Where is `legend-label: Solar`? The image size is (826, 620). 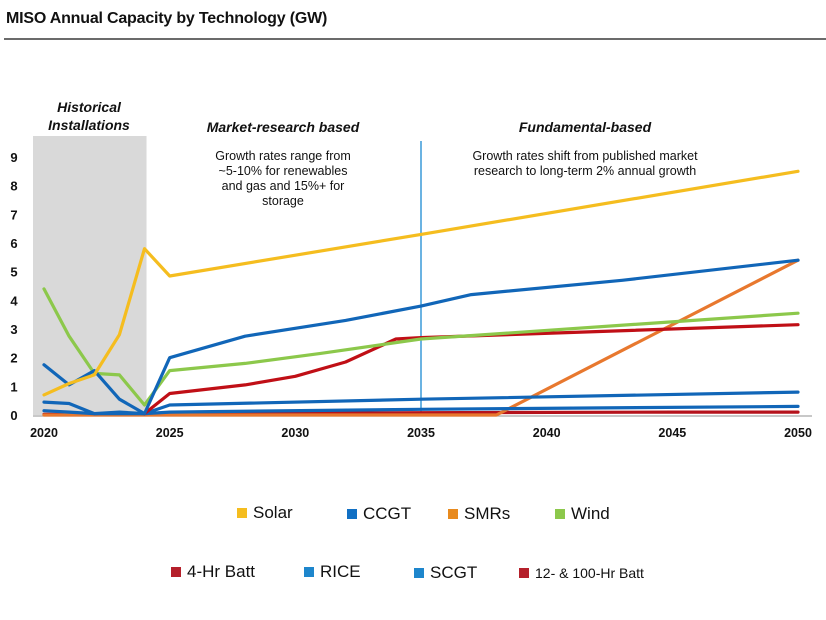 legend-label: Solar is located at coordinates (273, 512).